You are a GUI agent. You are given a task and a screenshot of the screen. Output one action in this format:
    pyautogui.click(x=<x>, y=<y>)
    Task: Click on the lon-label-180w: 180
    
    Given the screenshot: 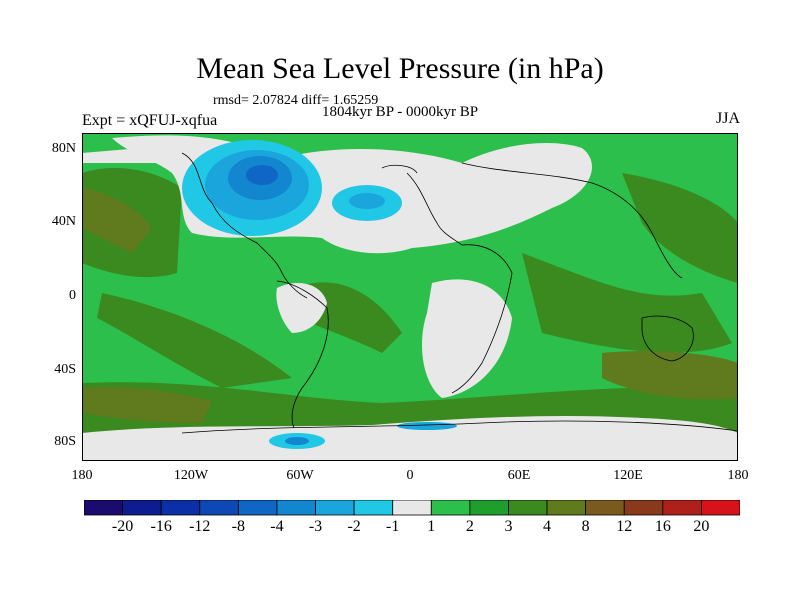 What is the action you would take?
    pyautogui.click(x=82, y=475)
    